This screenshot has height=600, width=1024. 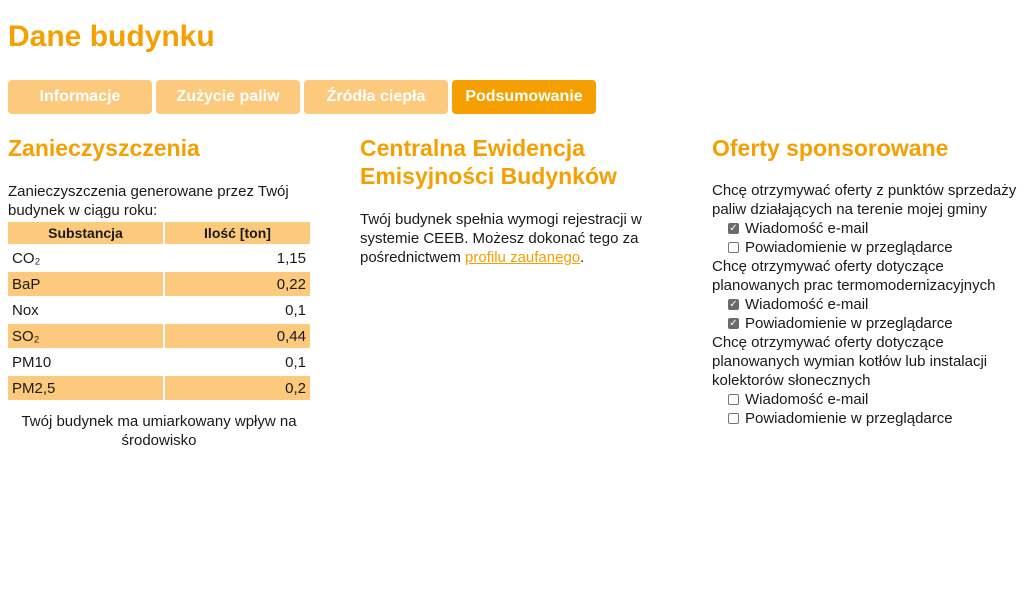 I want to click on table-row: PM2,5 0,2, so click(x=159, y=388).